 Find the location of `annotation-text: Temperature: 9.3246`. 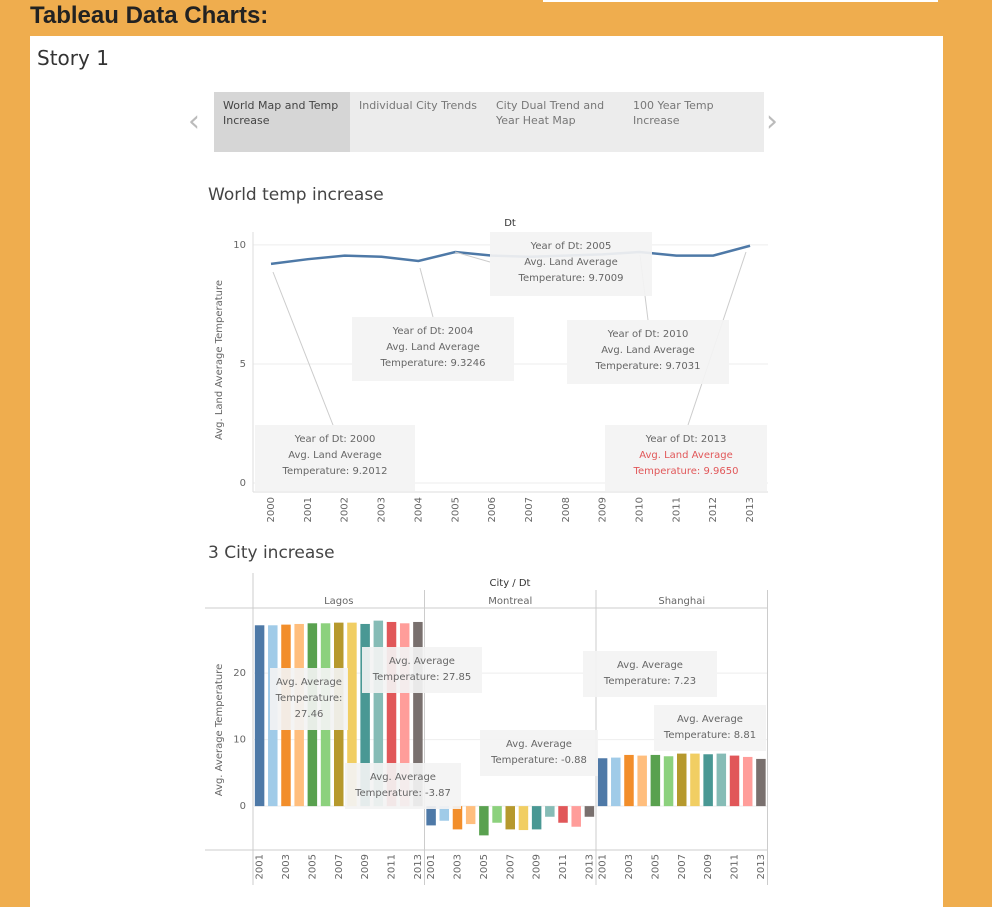

annotation-text: Temperature: 9.3246 is located at coordinates (433, 363).